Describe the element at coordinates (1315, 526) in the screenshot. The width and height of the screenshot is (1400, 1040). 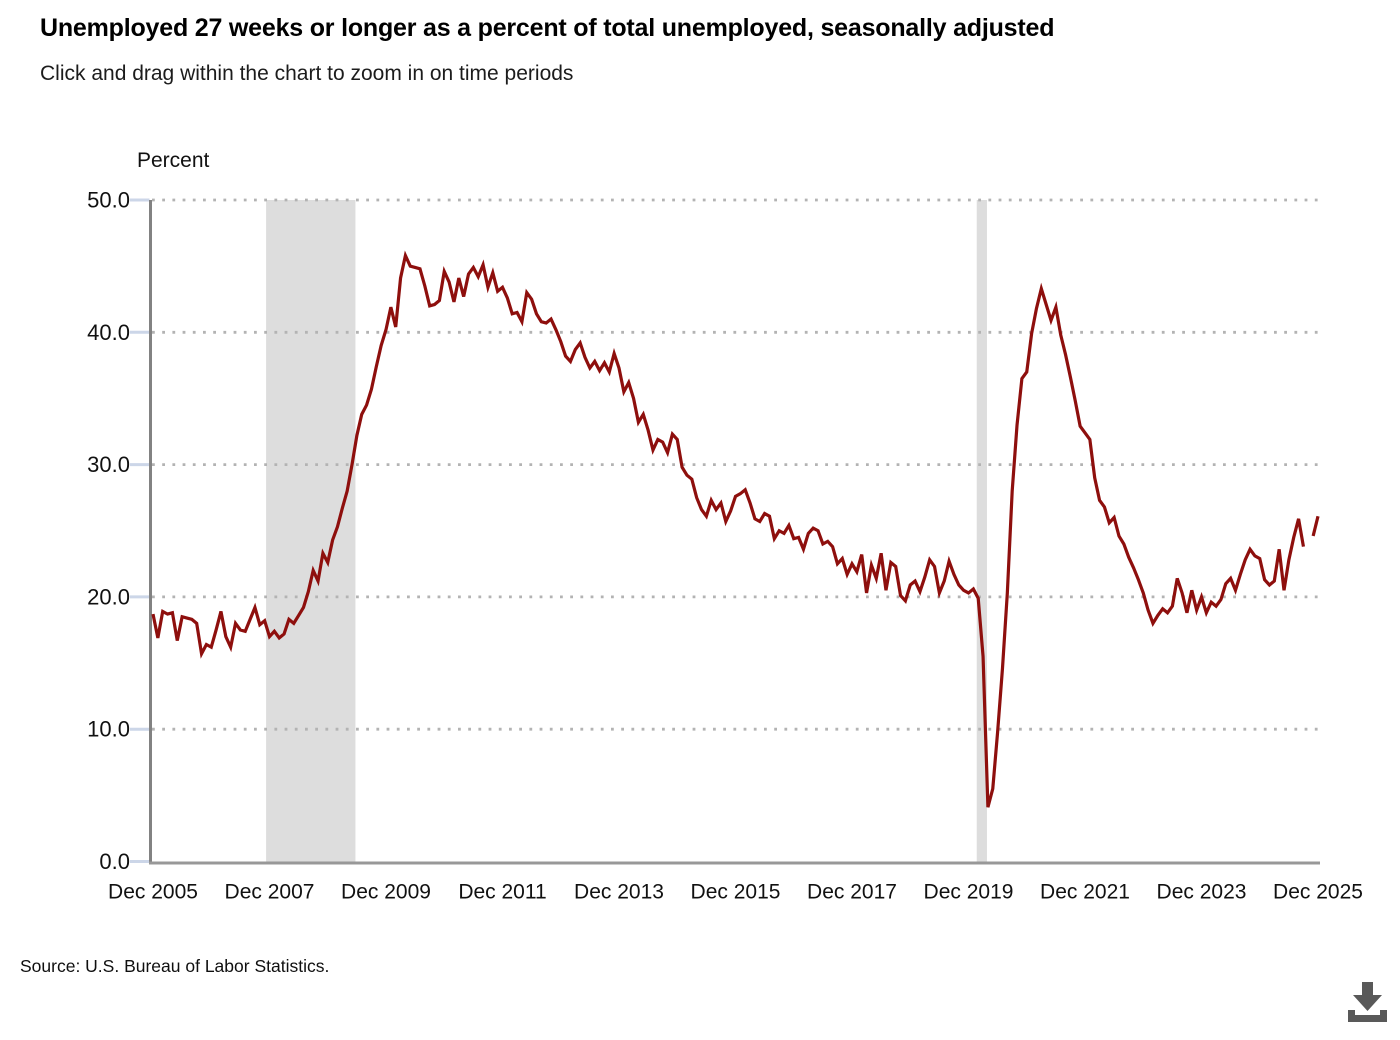
I see `data-line` at that location.